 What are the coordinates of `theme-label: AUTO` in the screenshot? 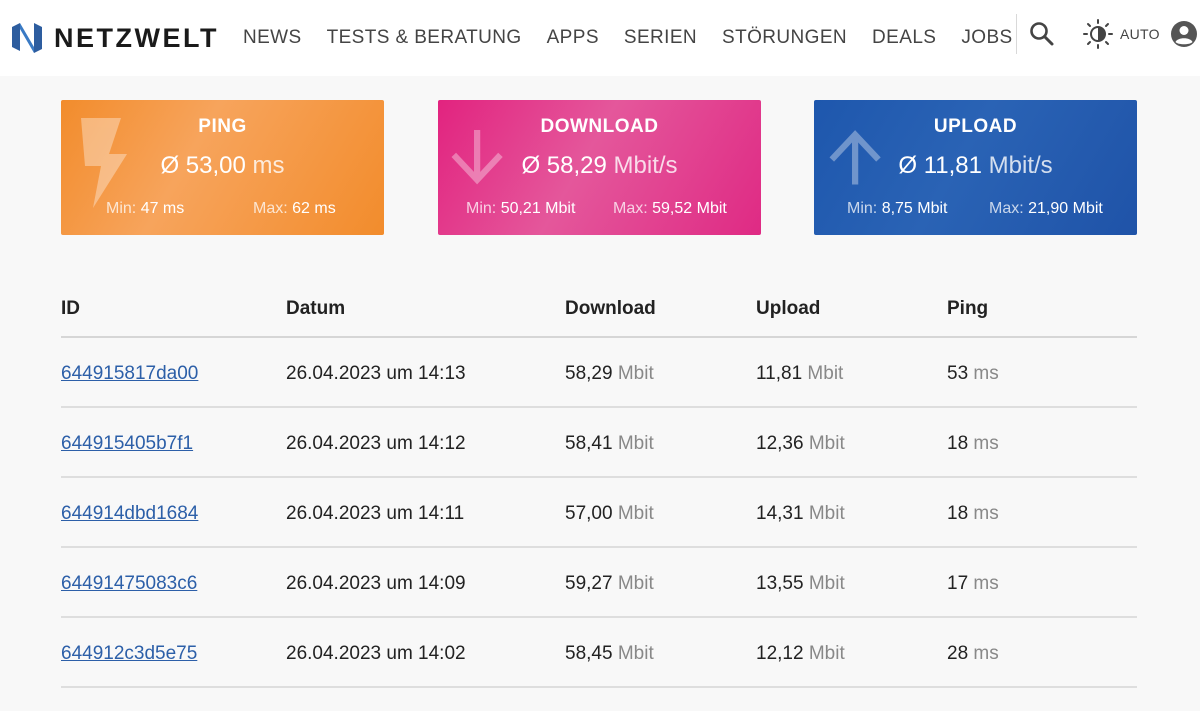 It's located at (1140, 34).